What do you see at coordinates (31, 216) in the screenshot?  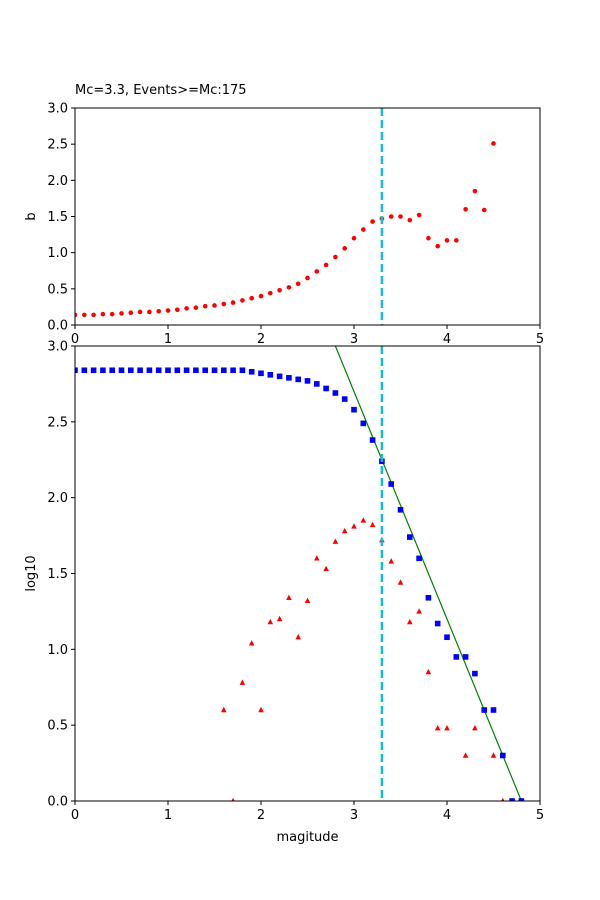 I see `y-axis-label-b: b` at bounding box center [31, 216].